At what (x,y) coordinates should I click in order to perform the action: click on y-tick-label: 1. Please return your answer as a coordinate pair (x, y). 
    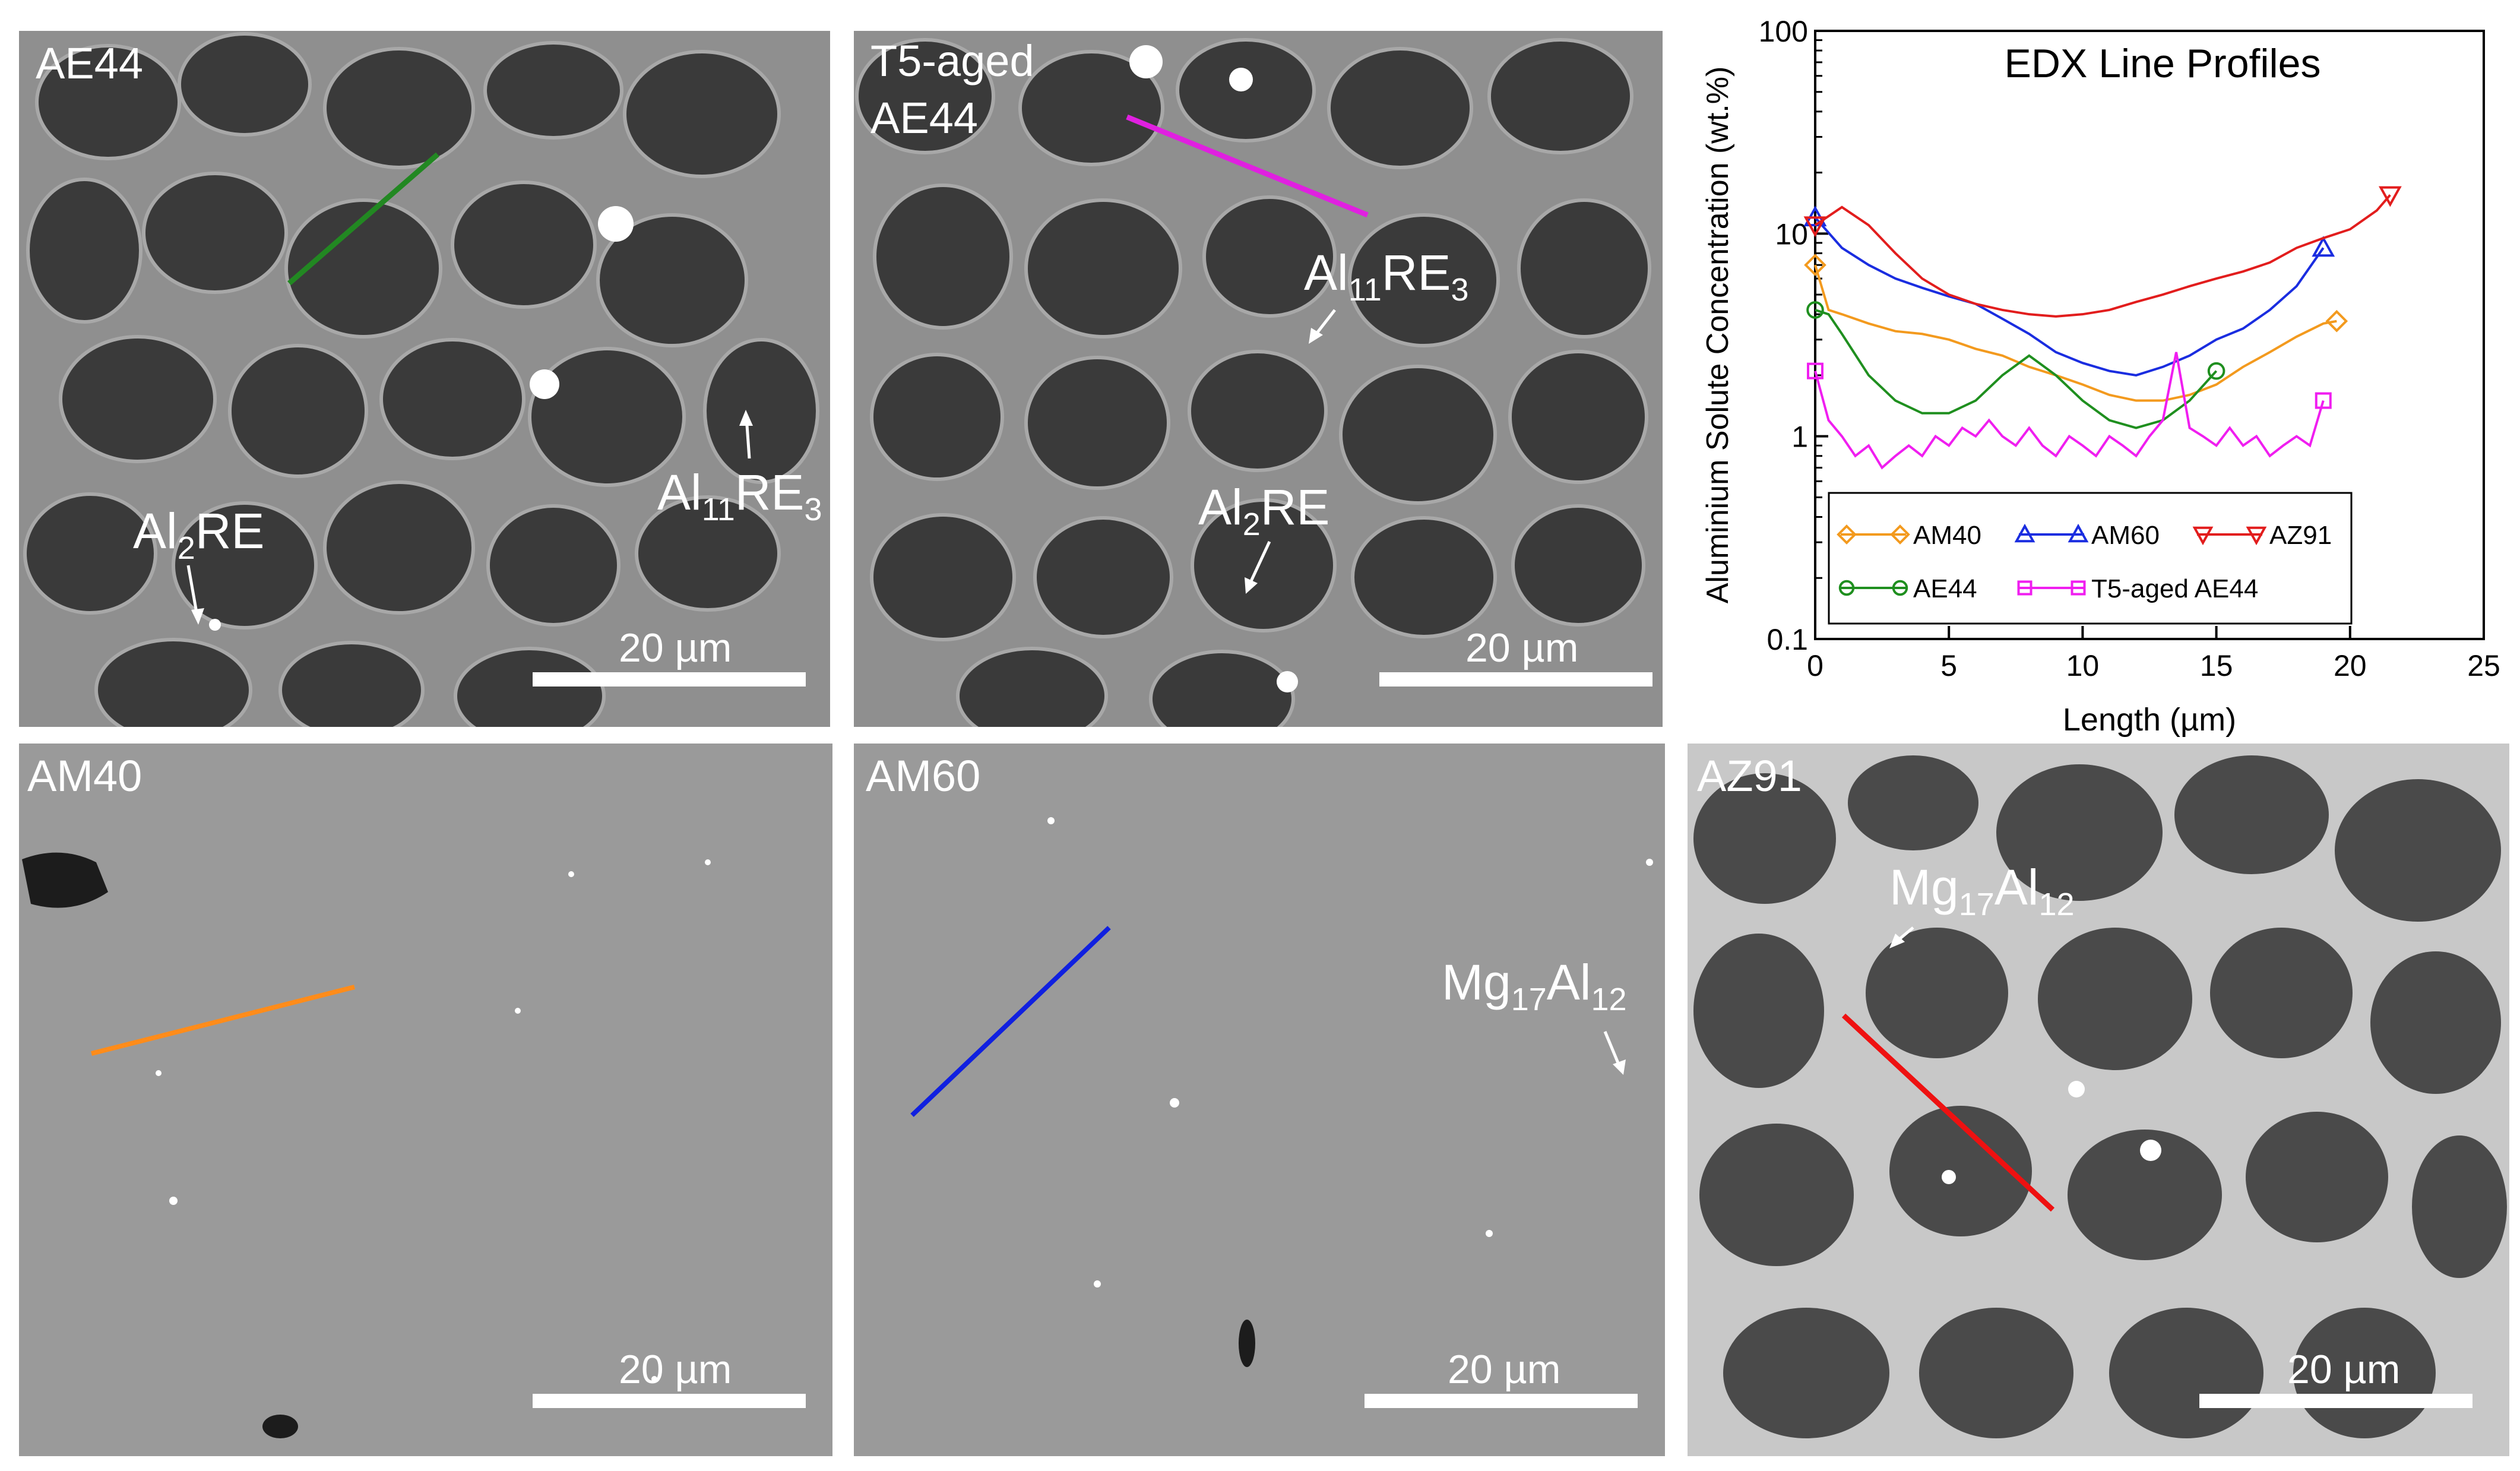
    Looking at the image, I should click on (1799, 437).